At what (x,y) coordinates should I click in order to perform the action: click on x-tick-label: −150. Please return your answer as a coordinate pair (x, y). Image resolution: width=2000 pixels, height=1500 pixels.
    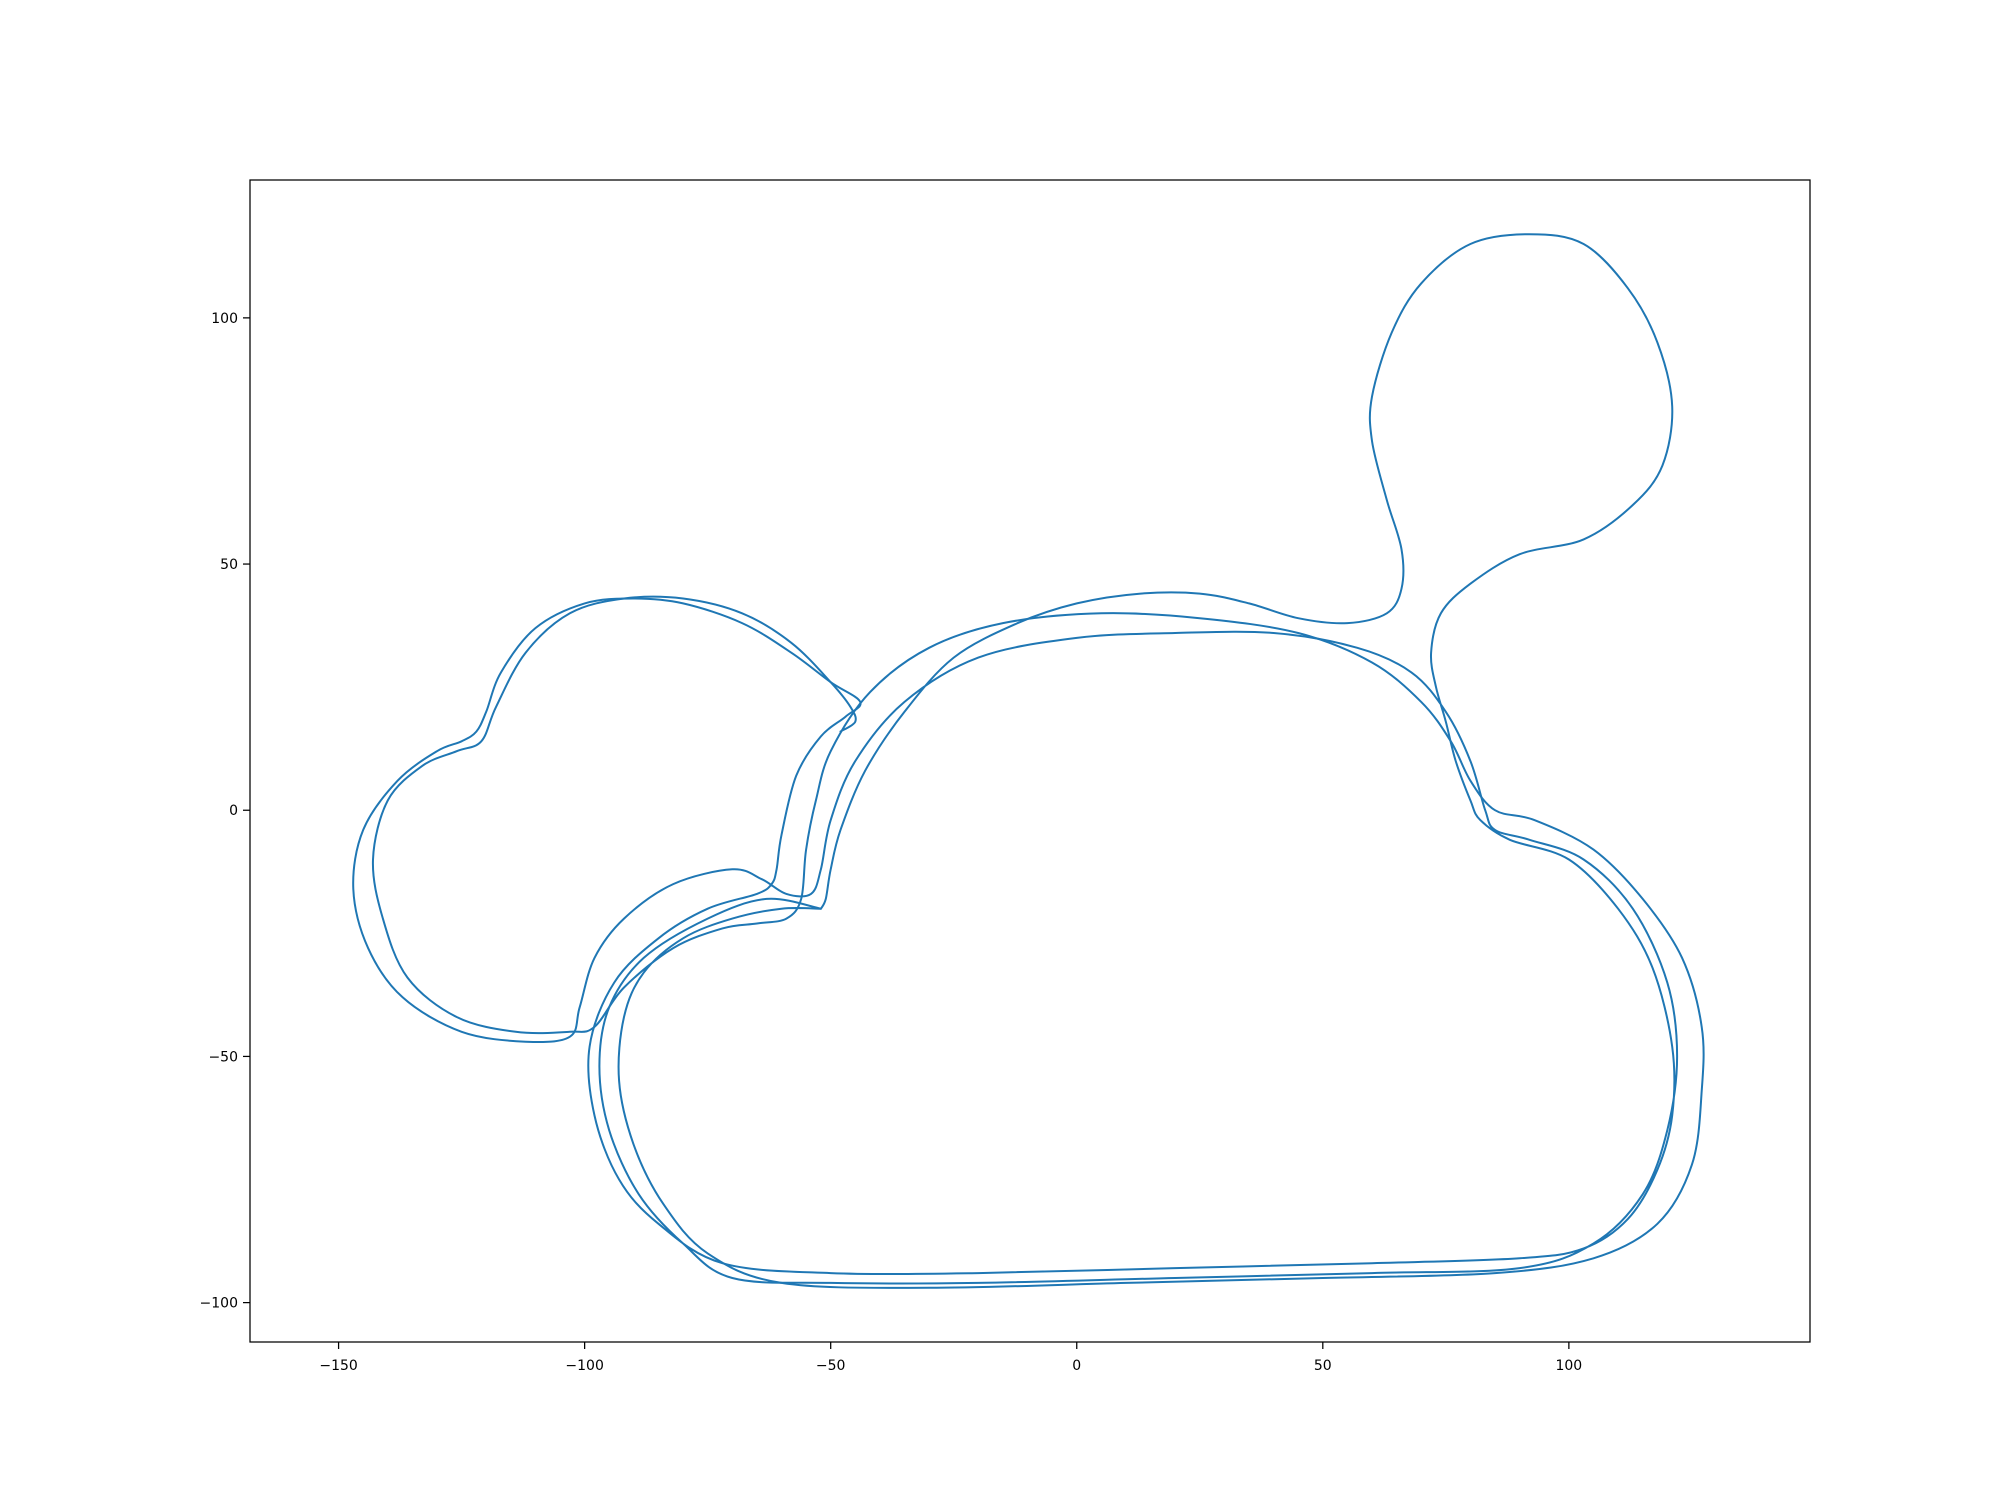
    Looking at the image, I should click on (338, 1366).